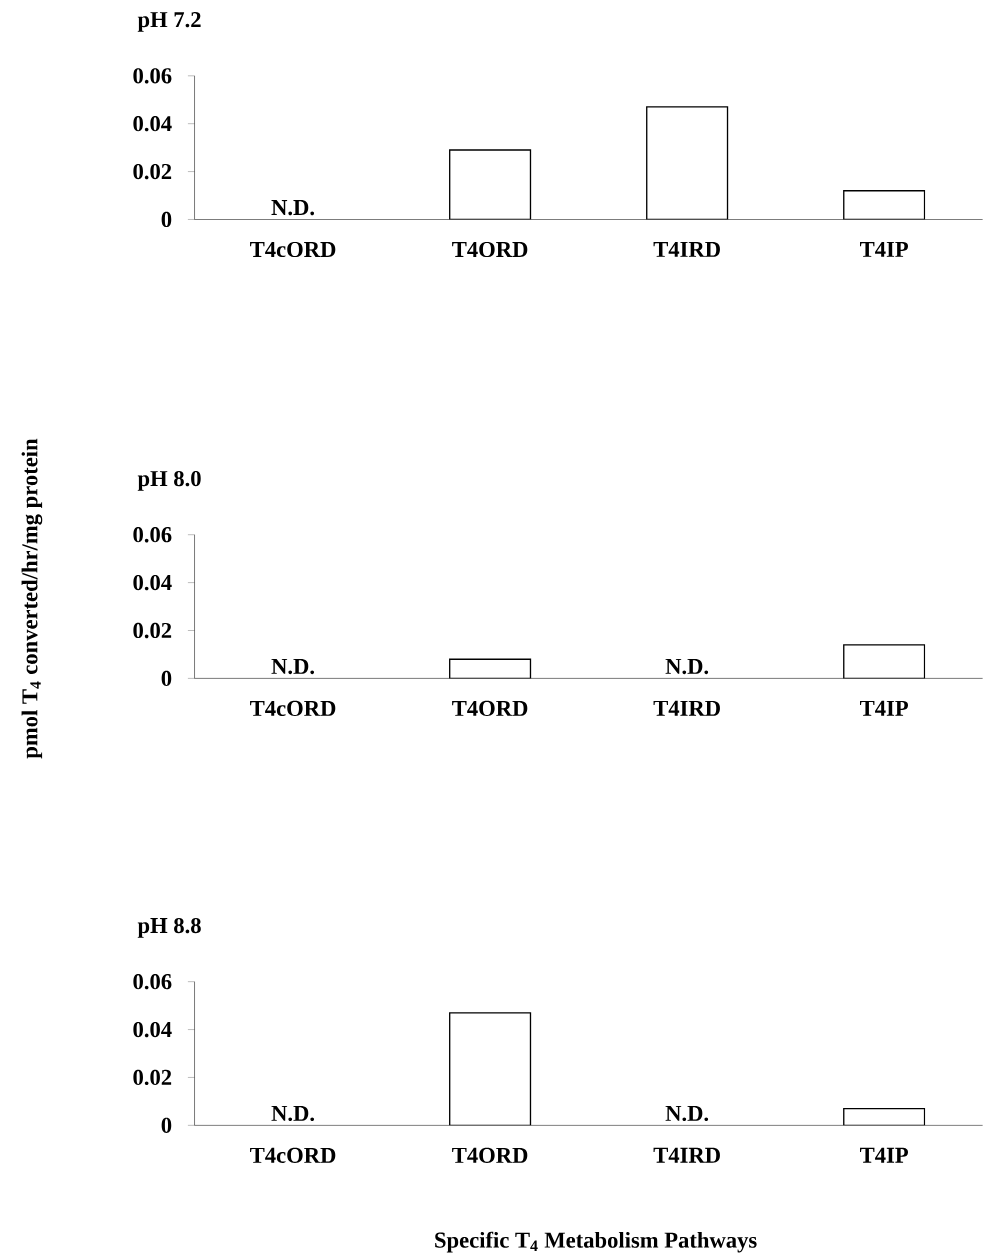 The width and height of the screenshot is (983, 1260). Describe the element at coordinates (32, 598) in the screenshot. I see `y-axis-title: pmol T$_{4}$ converted/hr/mg protein` at that location.